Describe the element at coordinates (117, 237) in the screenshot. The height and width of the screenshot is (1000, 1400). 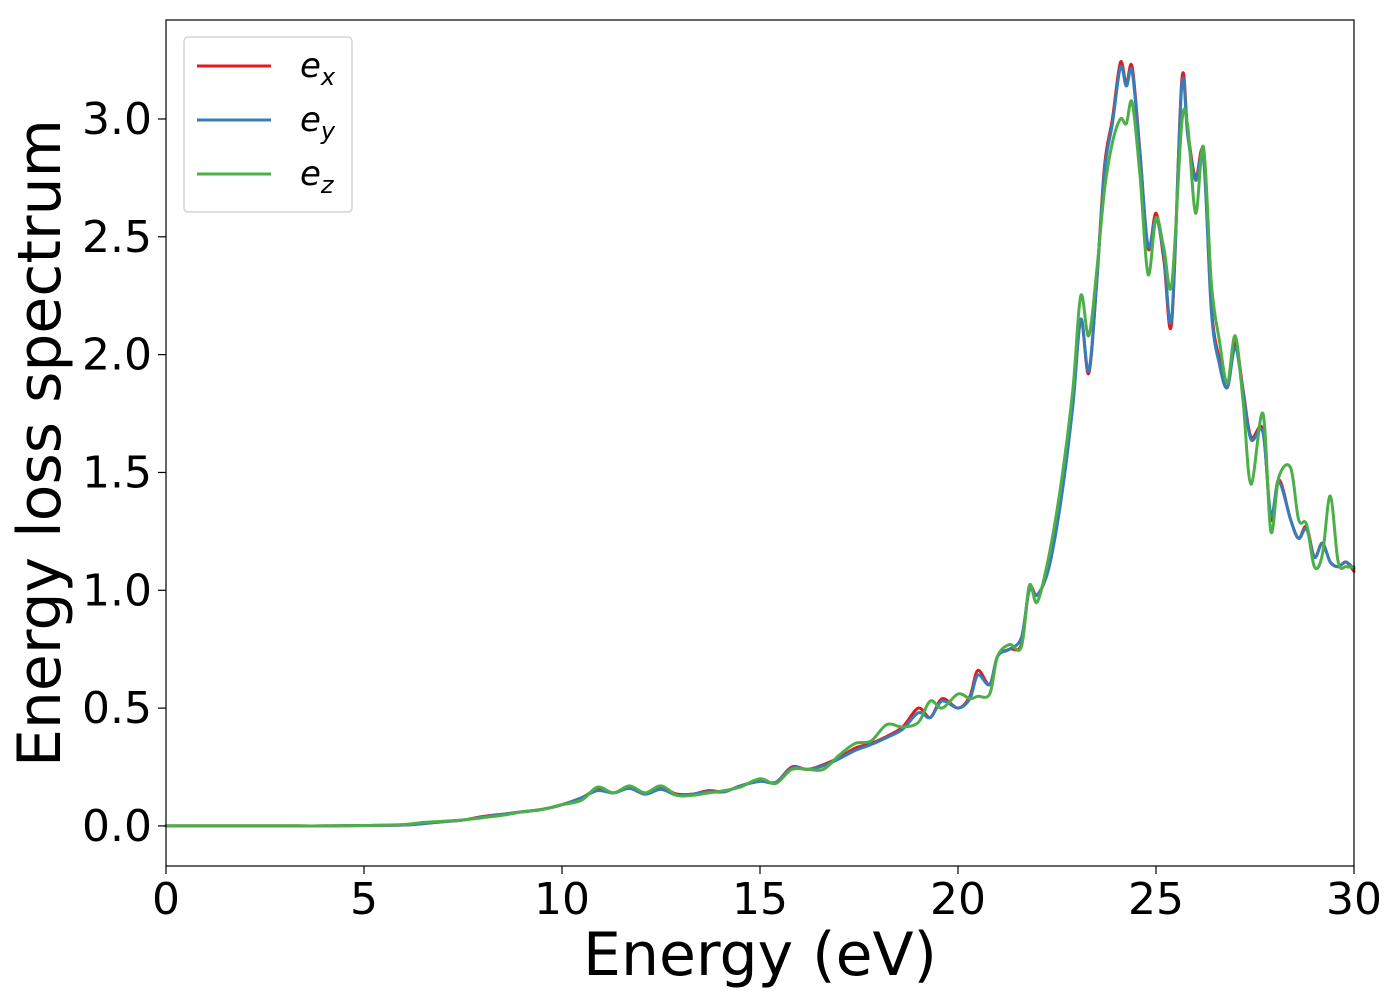
I see `y-tick-label: 2.5` at that location.